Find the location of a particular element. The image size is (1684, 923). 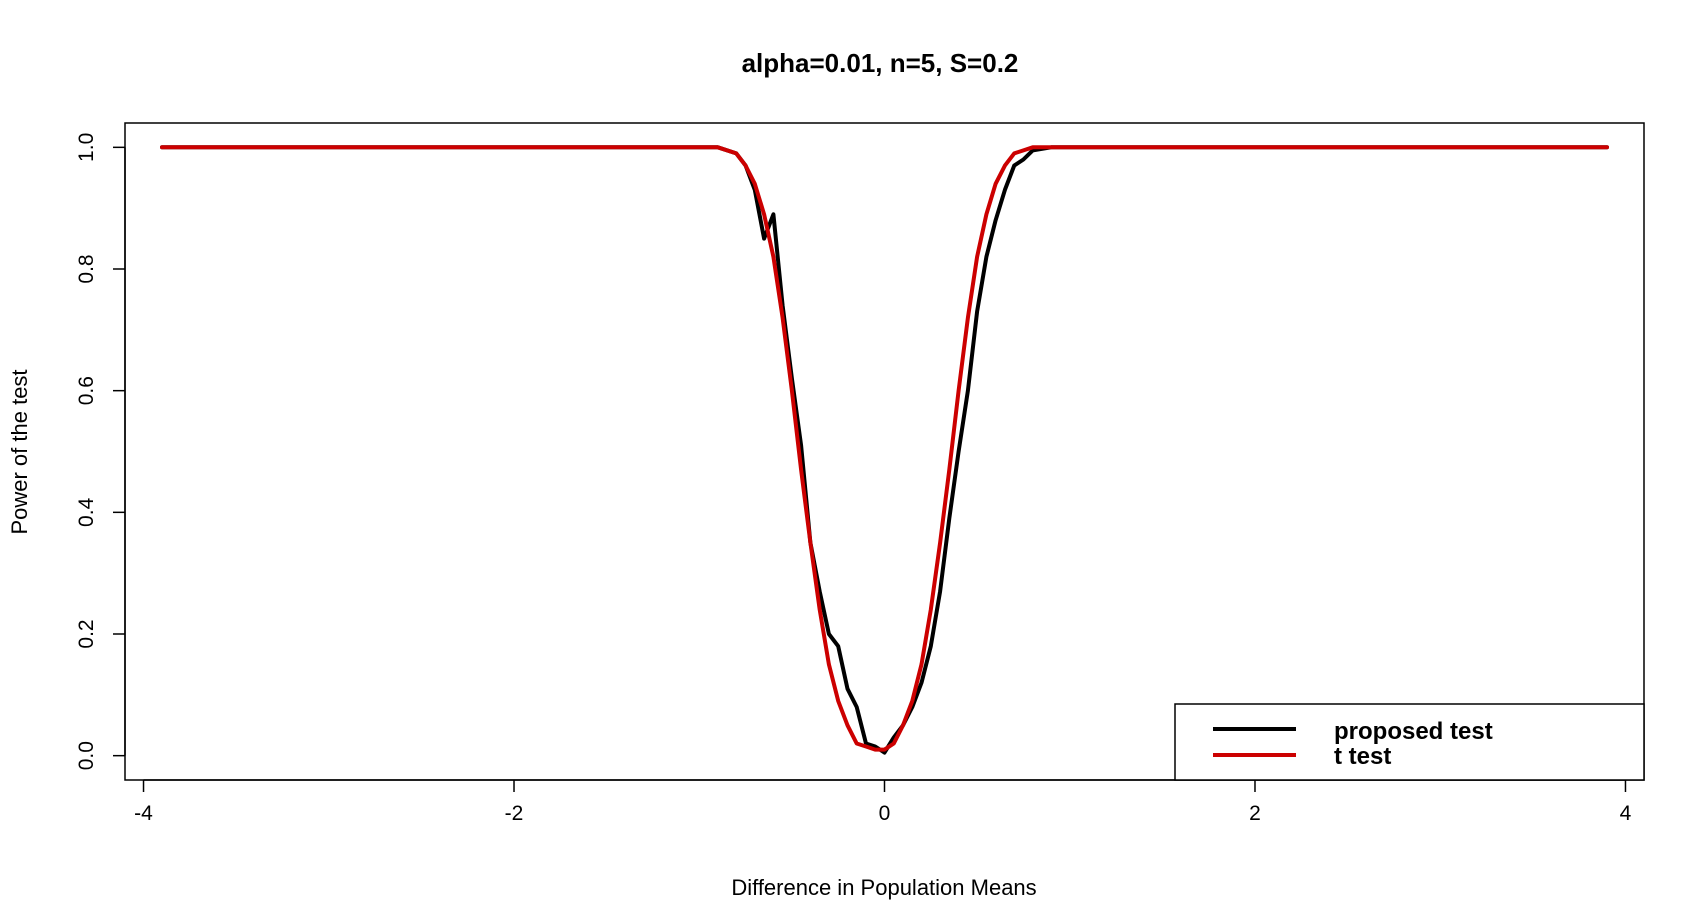

x-tick-label: 4 is located at coordinates (1626, 813).